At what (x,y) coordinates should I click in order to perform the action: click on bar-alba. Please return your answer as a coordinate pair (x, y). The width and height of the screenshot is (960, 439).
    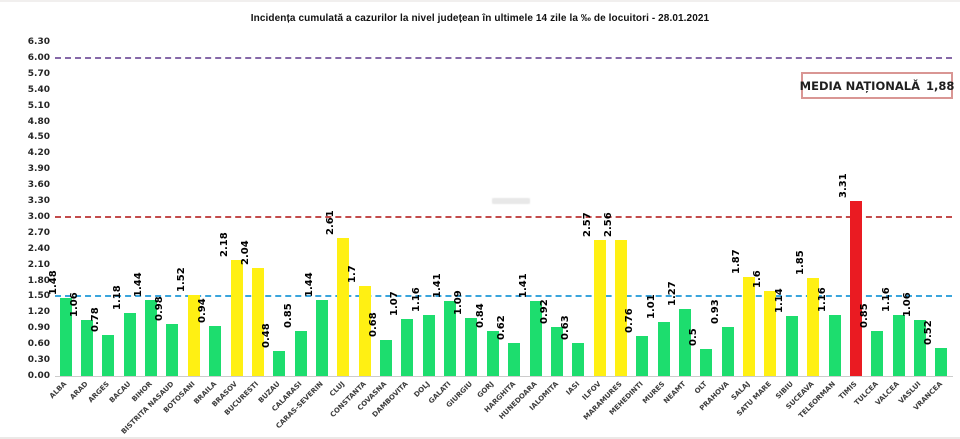
    Looking at the image, I should click on (65, 336).